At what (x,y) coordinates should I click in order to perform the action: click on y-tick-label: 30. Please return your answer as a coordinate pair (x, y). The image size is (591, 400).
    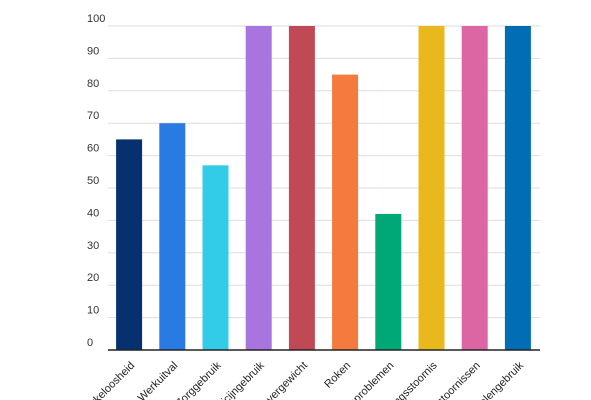
    Looking at the image, I should click on (93, 246).